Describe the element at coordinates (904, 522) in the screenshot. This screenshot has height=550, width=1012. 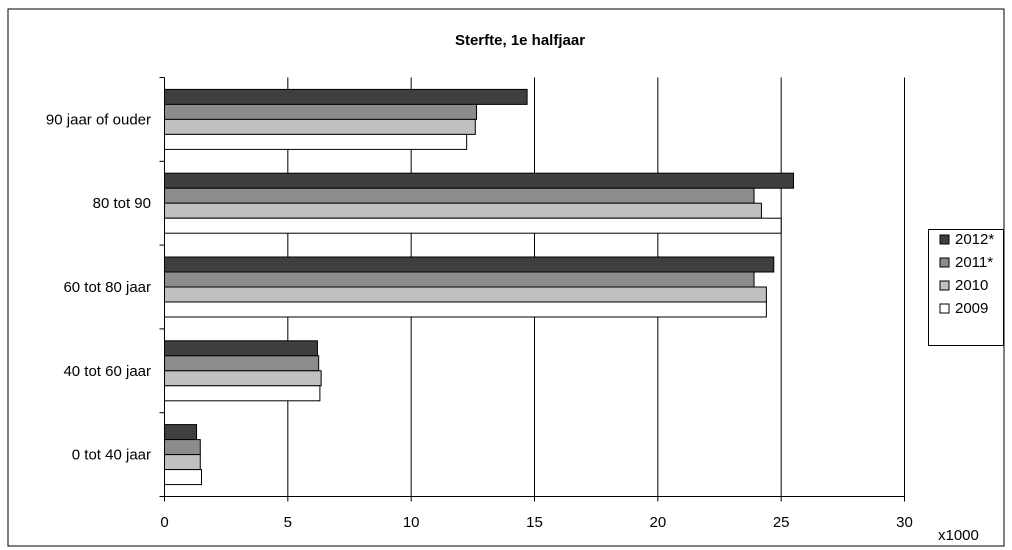
I see `x-tick-label-30: 30` at that location.